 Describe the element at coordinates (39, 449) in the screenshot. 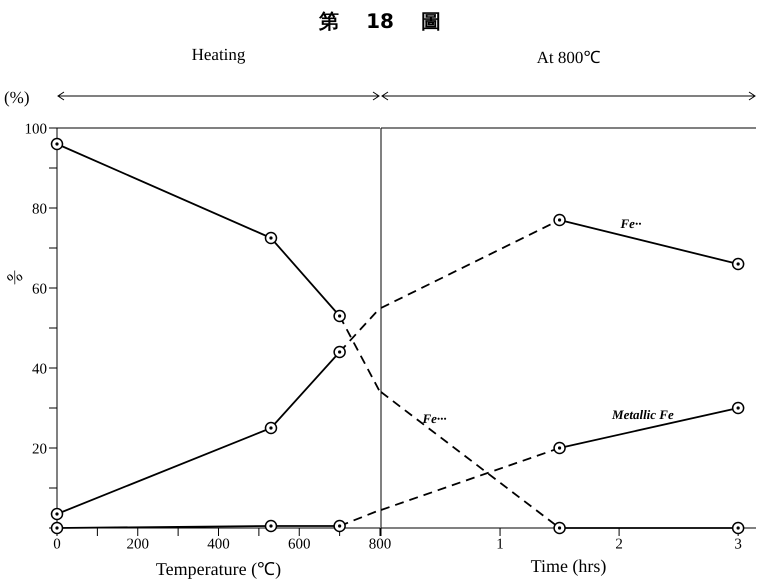

I see `y-tick-label: 20` at that location.